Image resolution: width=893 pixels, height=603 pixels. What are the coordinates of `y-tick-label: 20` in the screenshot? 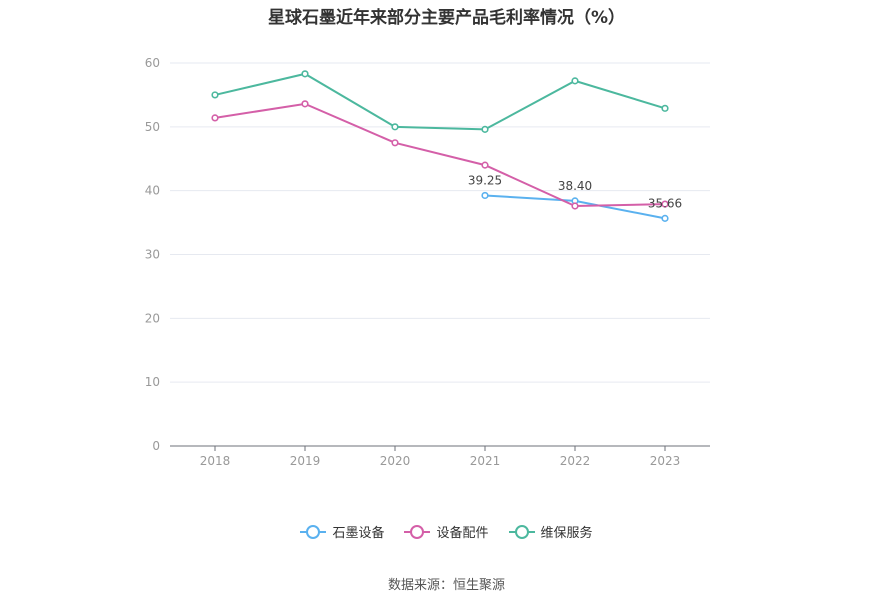 It's located at (152, 318).